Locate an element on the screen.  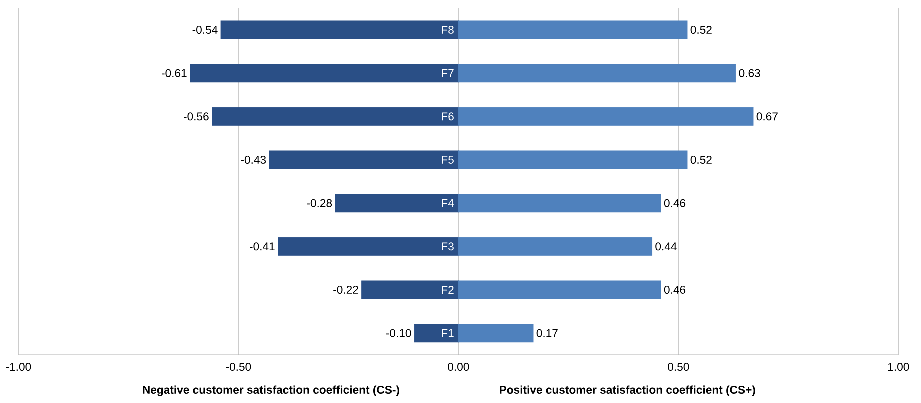
data-label: -0.28 is located at coordinates (319, 203).